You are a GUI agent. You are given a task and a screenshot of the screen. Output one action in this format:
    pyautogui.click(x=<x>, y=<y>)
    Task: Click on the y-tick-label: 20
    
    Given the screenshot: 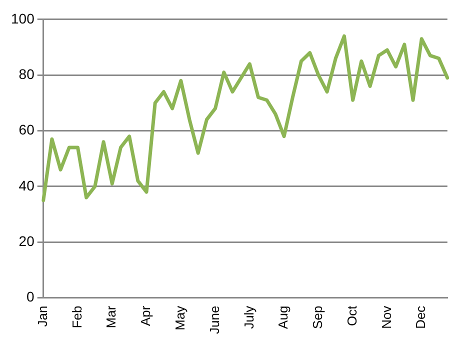 What is the action you would take?
    pyautogui.click(x=26, y=240)
    